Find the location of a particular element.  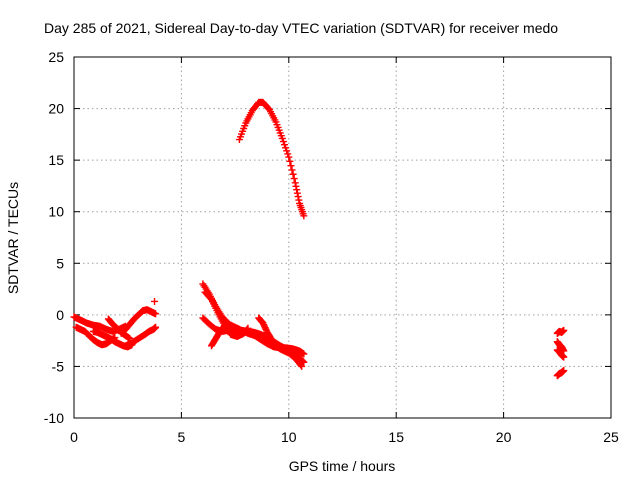

series-arc-p is located at coordinates (560, 373).